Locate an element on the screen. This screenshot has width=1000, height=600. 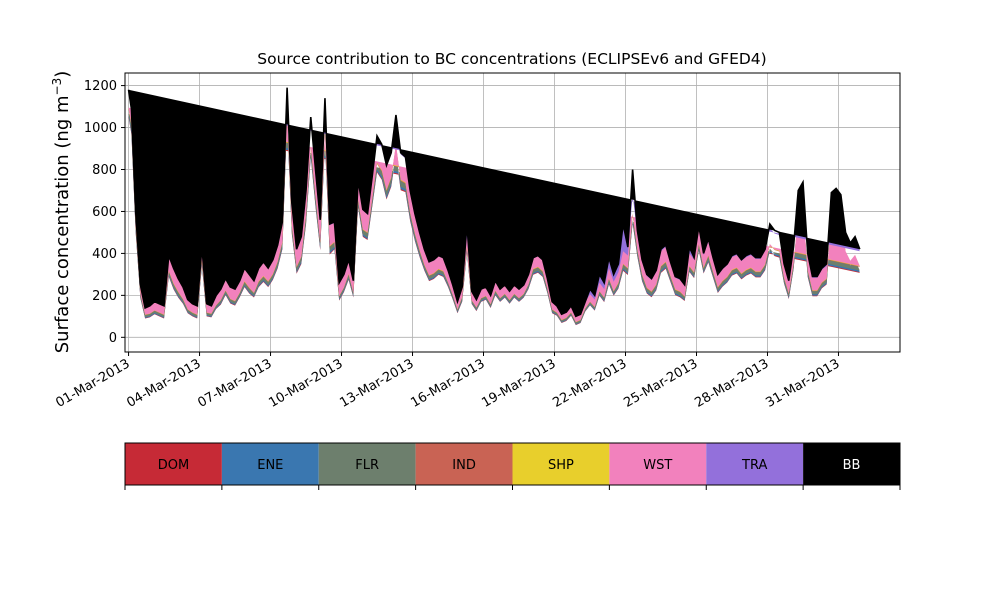
legend-colorbar: DOM ENE FLR IND SHP WST TRA BB is located at coordinates (512, 466).